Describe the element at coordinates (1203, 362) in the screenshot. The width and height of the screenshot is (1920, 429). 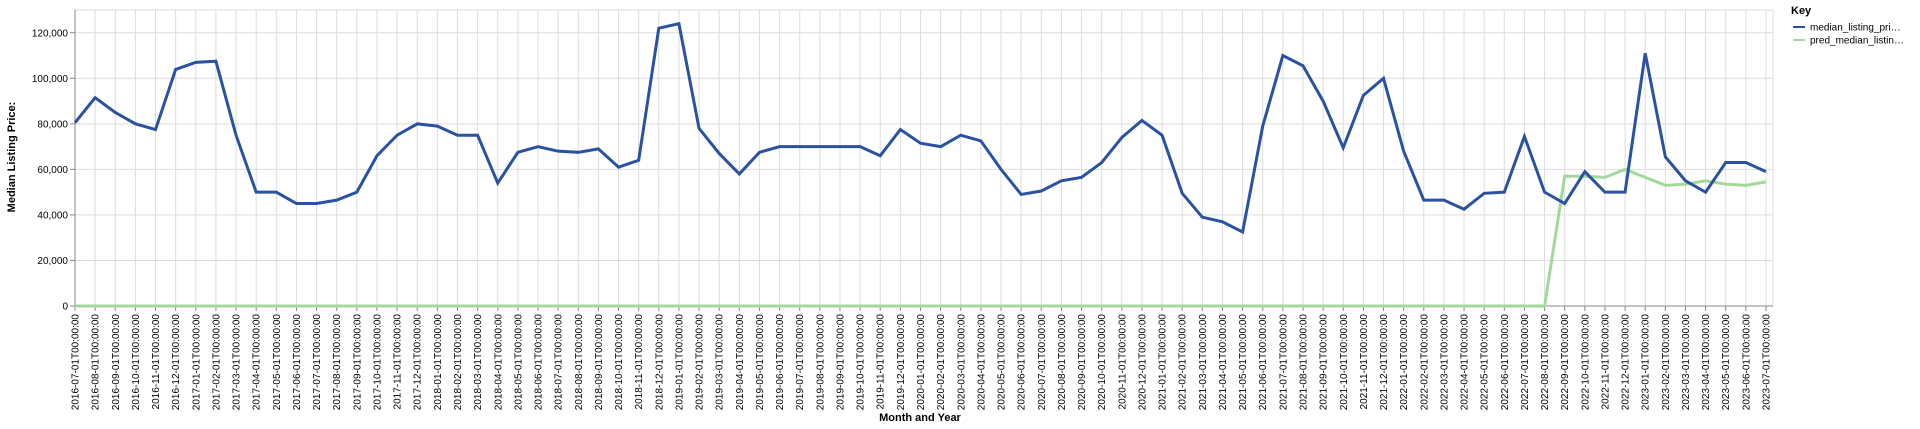
I see `x-tick-label: 2021-03-01T00:00:00` at that location.